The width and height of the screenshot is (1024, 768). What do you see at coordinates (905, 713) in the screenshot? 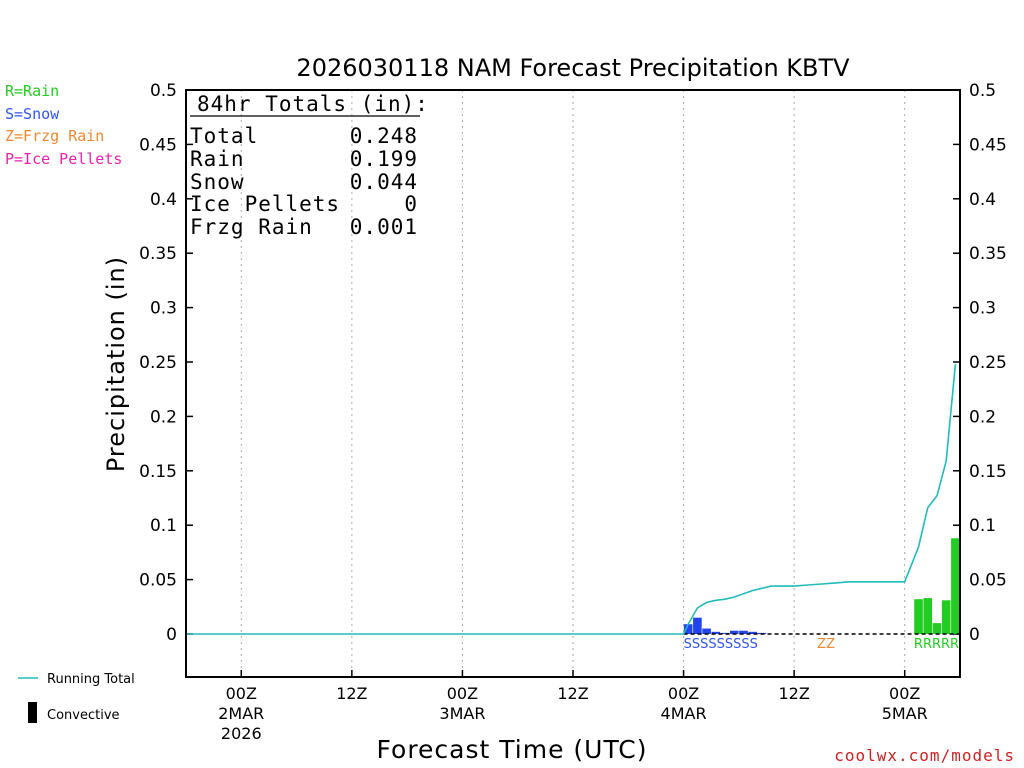
I see `x-tick-label-6-1: 5MAR` at bounding box center [905, 713].